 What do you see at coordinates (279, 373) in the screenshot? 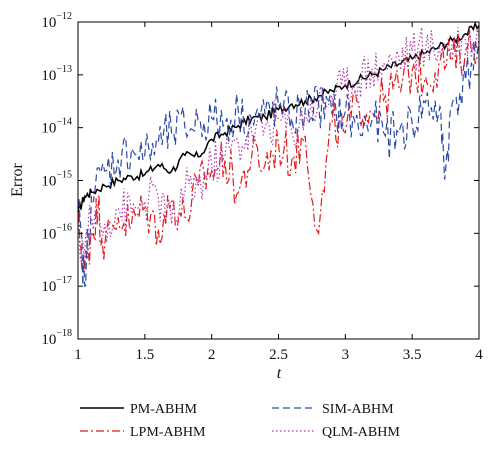
I see `x-axis-label: t` at bounding box center [279, 373].